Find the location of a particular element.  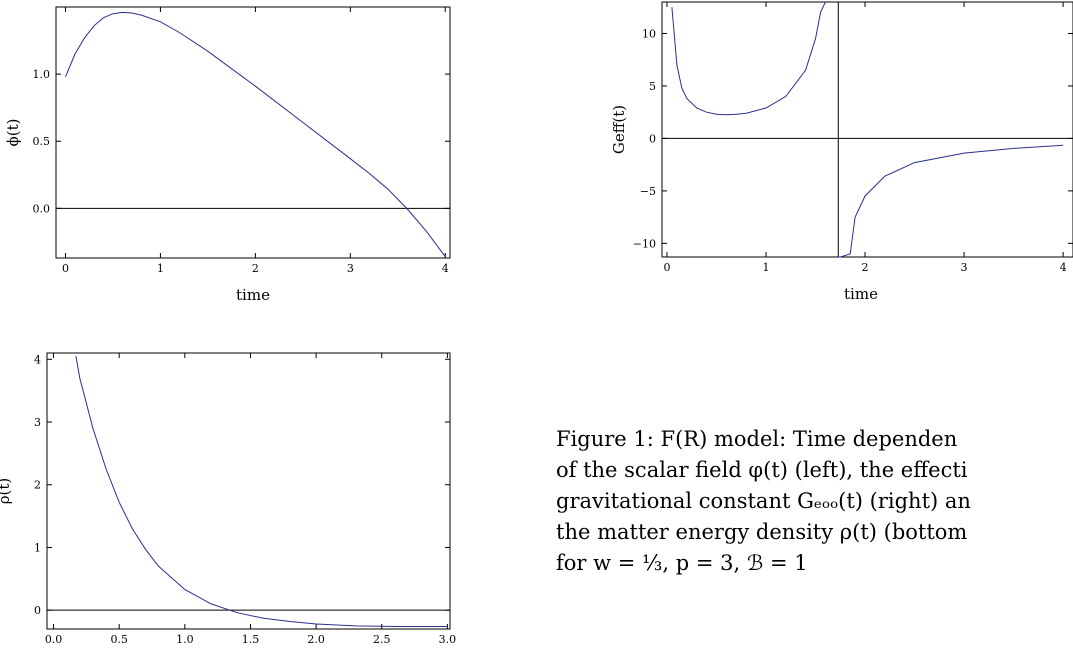

x-tick-label: 2.0 is located at coordinates (316, 639).